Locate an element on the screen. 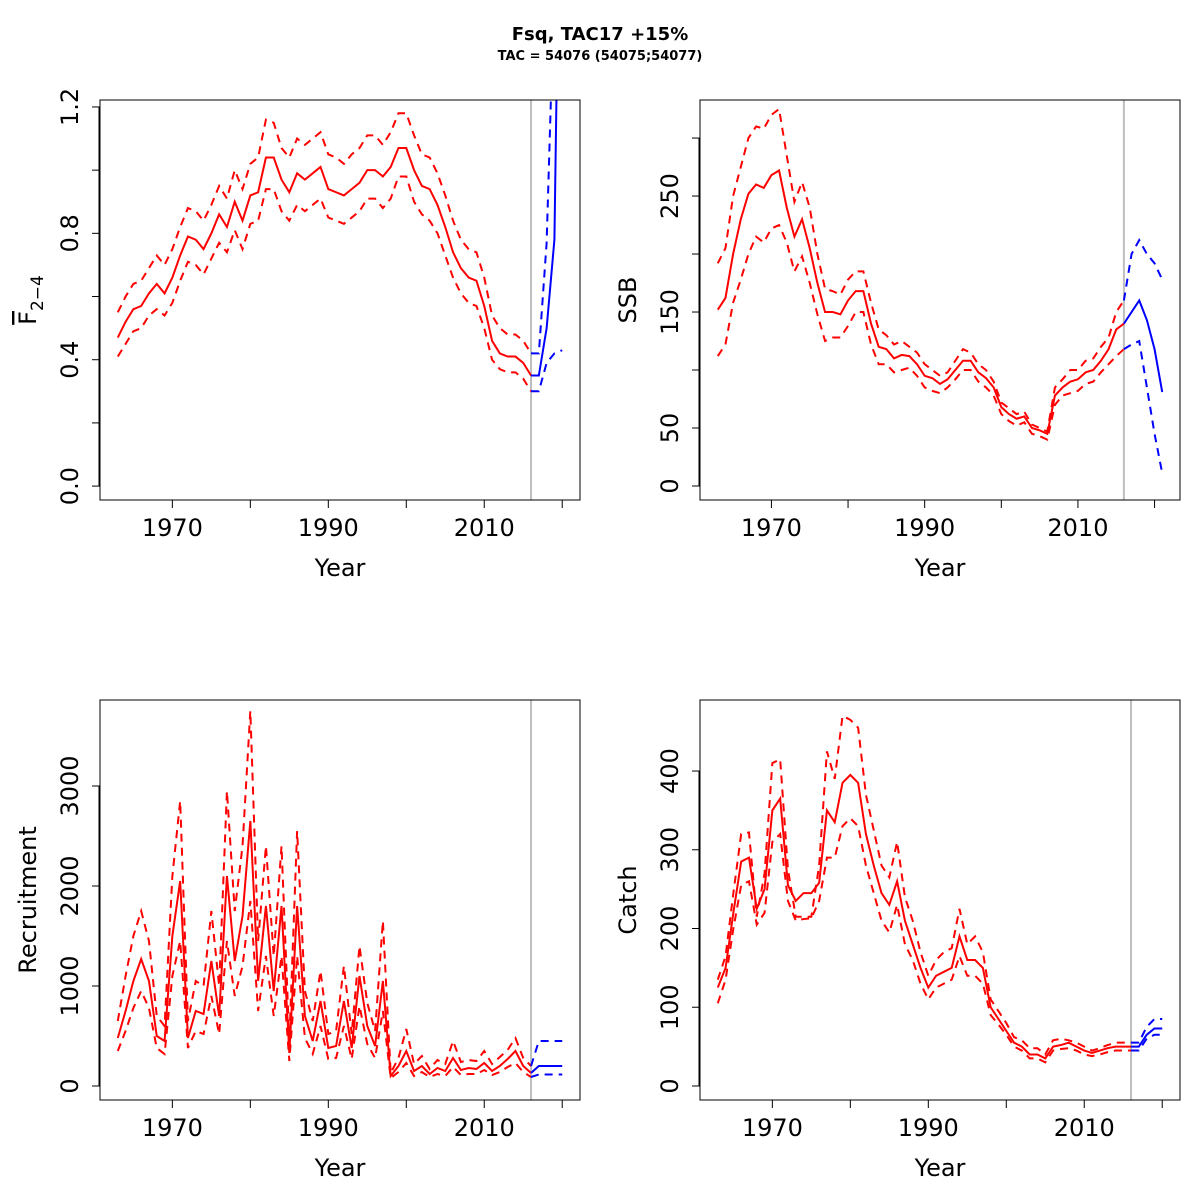 This screenshot has width=1200, height=1200. y-axis-title: SSB is located at coordinates (628, 300).